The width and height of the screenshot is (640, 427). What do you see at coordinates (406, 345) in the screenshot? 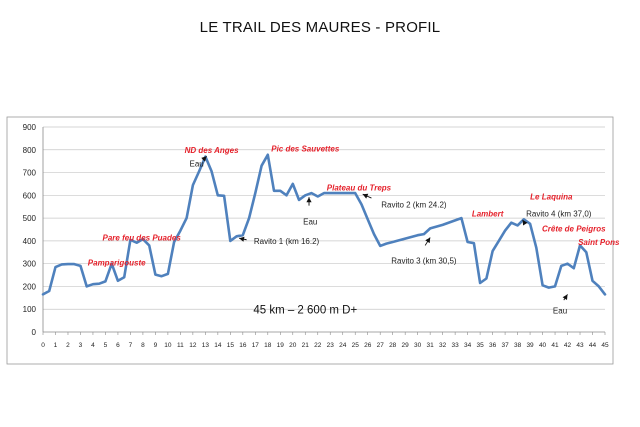
I see `x-tick-label: 29` at bounding box center [406, 345].